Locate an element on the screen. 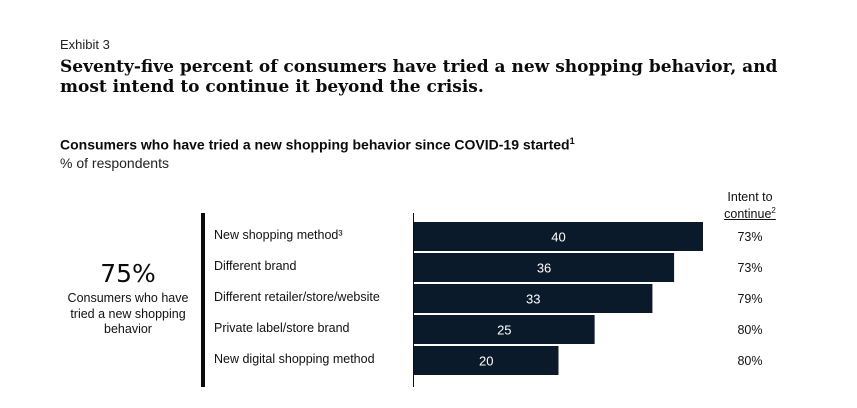  left-rule is located at coordinates (203, 300).